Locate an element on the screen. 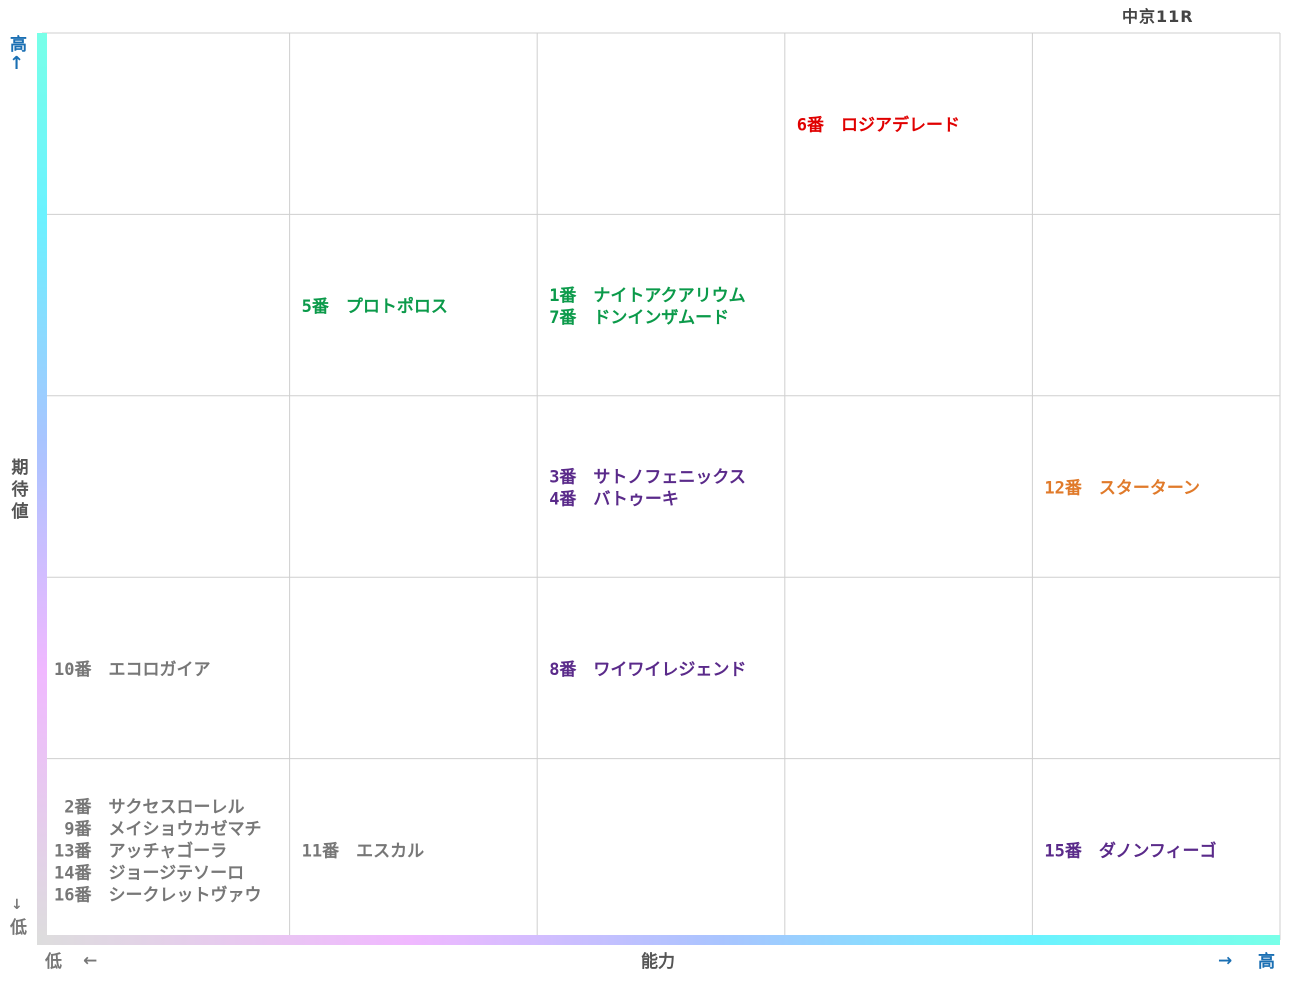  y-axis-title: 期待値 is located at coordinates (20, 490).